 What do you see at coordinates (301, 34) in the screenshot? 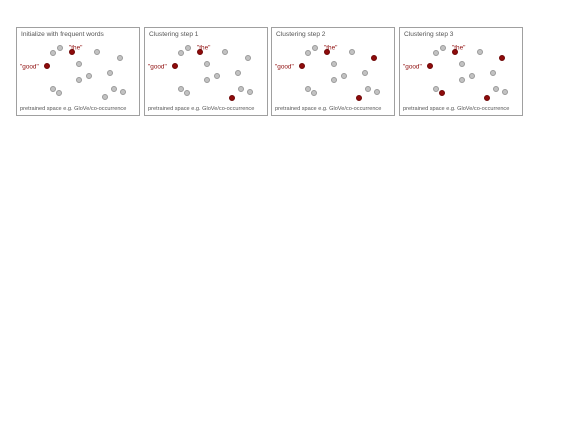
I see `panel-3-title: Clustering step 2` at bounding box center [301, 34].